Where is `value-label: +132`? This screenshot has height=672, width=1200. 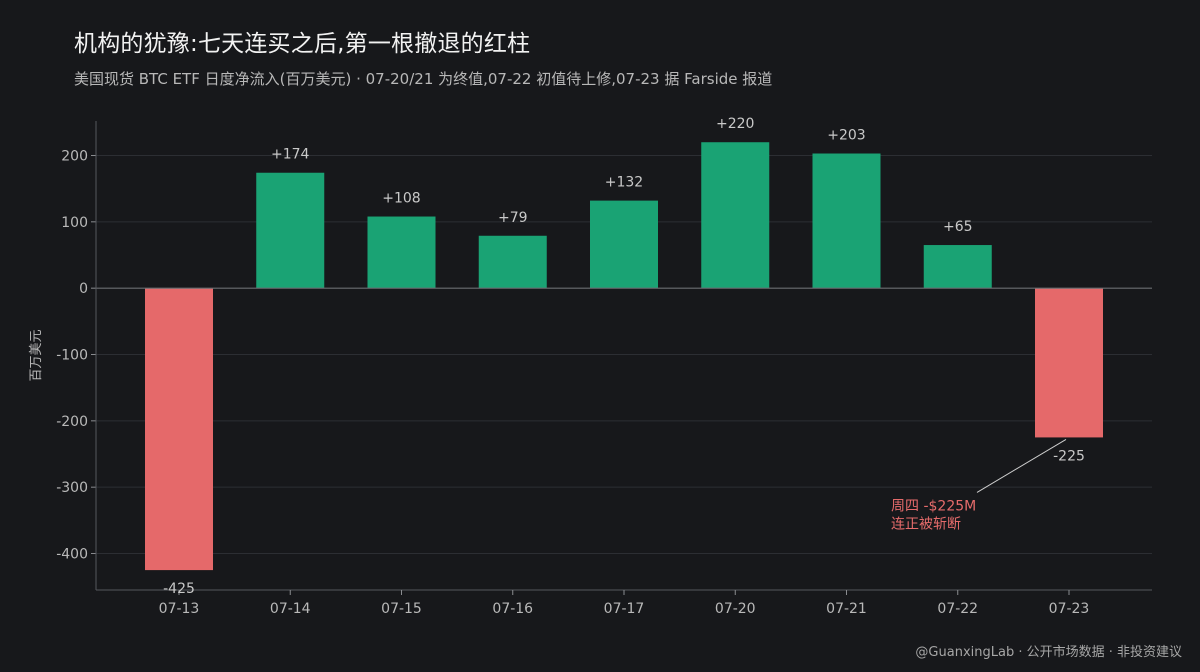
value-label: +132 is located at coordinates (624, 183).